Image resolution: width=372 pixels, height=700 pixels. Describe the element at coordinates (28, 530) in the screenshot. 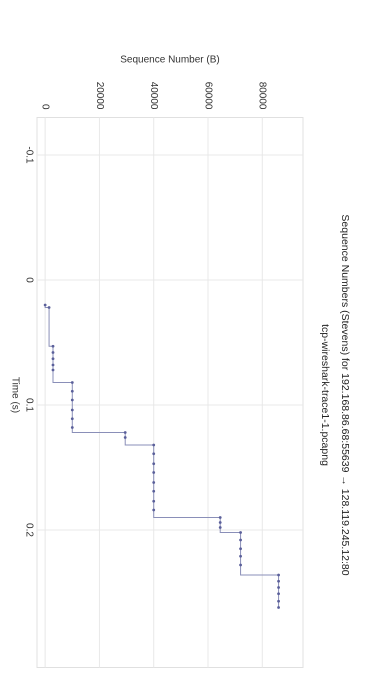

I see `x-tick-label: 0.2` at that location.